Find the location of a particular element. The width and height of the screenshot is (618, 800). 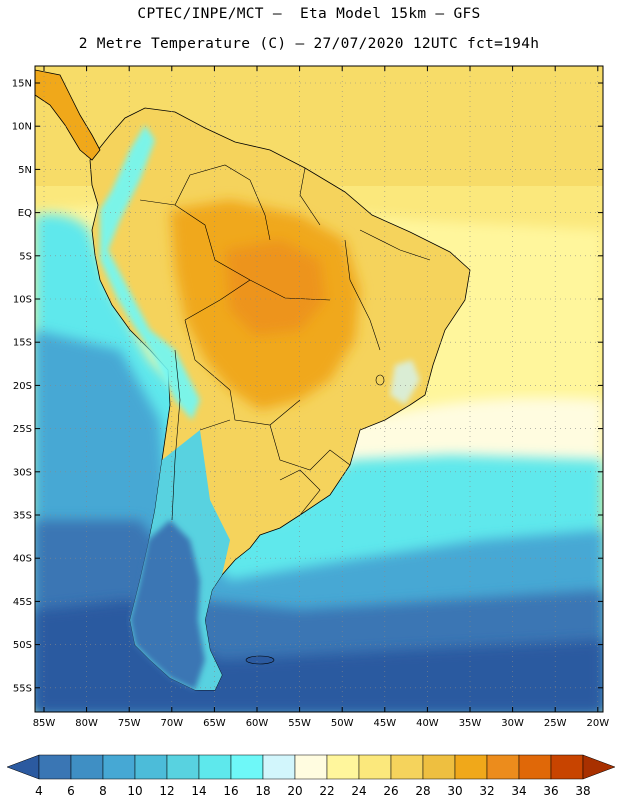

colorbar-label: 36 is located at coordinates (550, 791).